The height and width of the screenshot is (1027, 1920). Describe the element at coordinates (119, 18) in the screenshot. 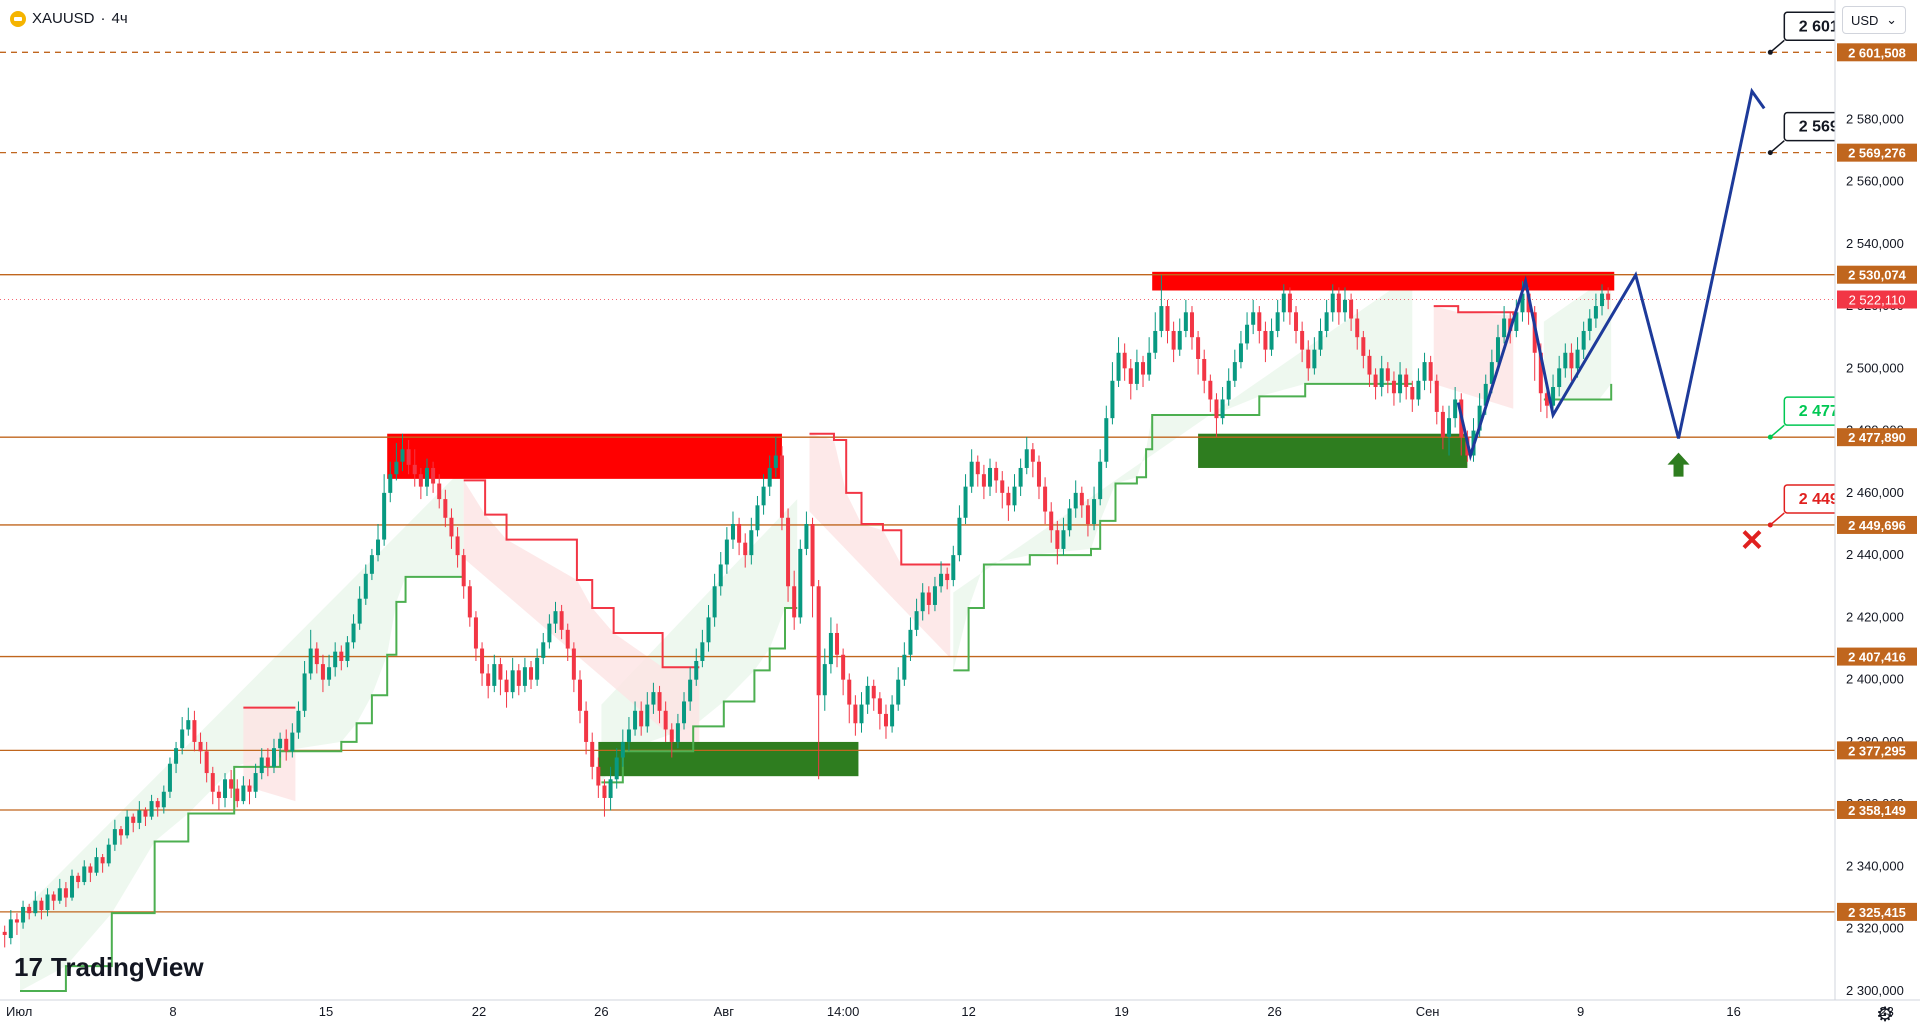

I see `interval-label: 4ч` at that location.